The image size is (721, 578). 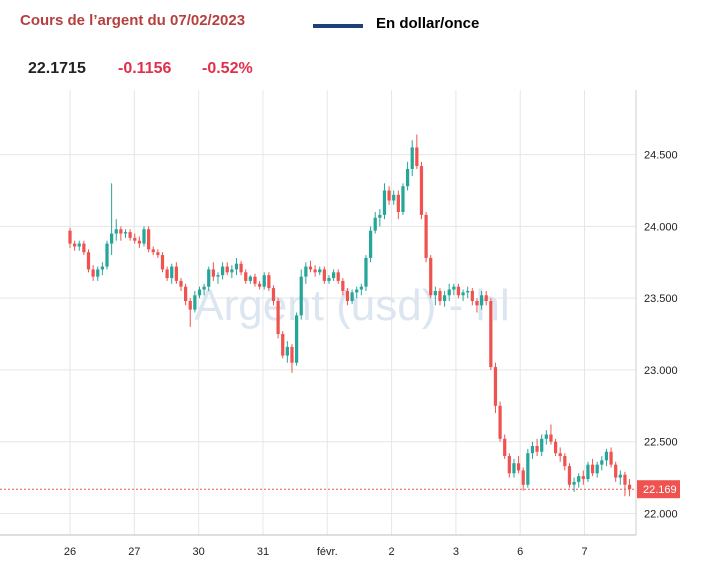 I want to click on y-tick-label: 23.000, so click(x=661, y=371).